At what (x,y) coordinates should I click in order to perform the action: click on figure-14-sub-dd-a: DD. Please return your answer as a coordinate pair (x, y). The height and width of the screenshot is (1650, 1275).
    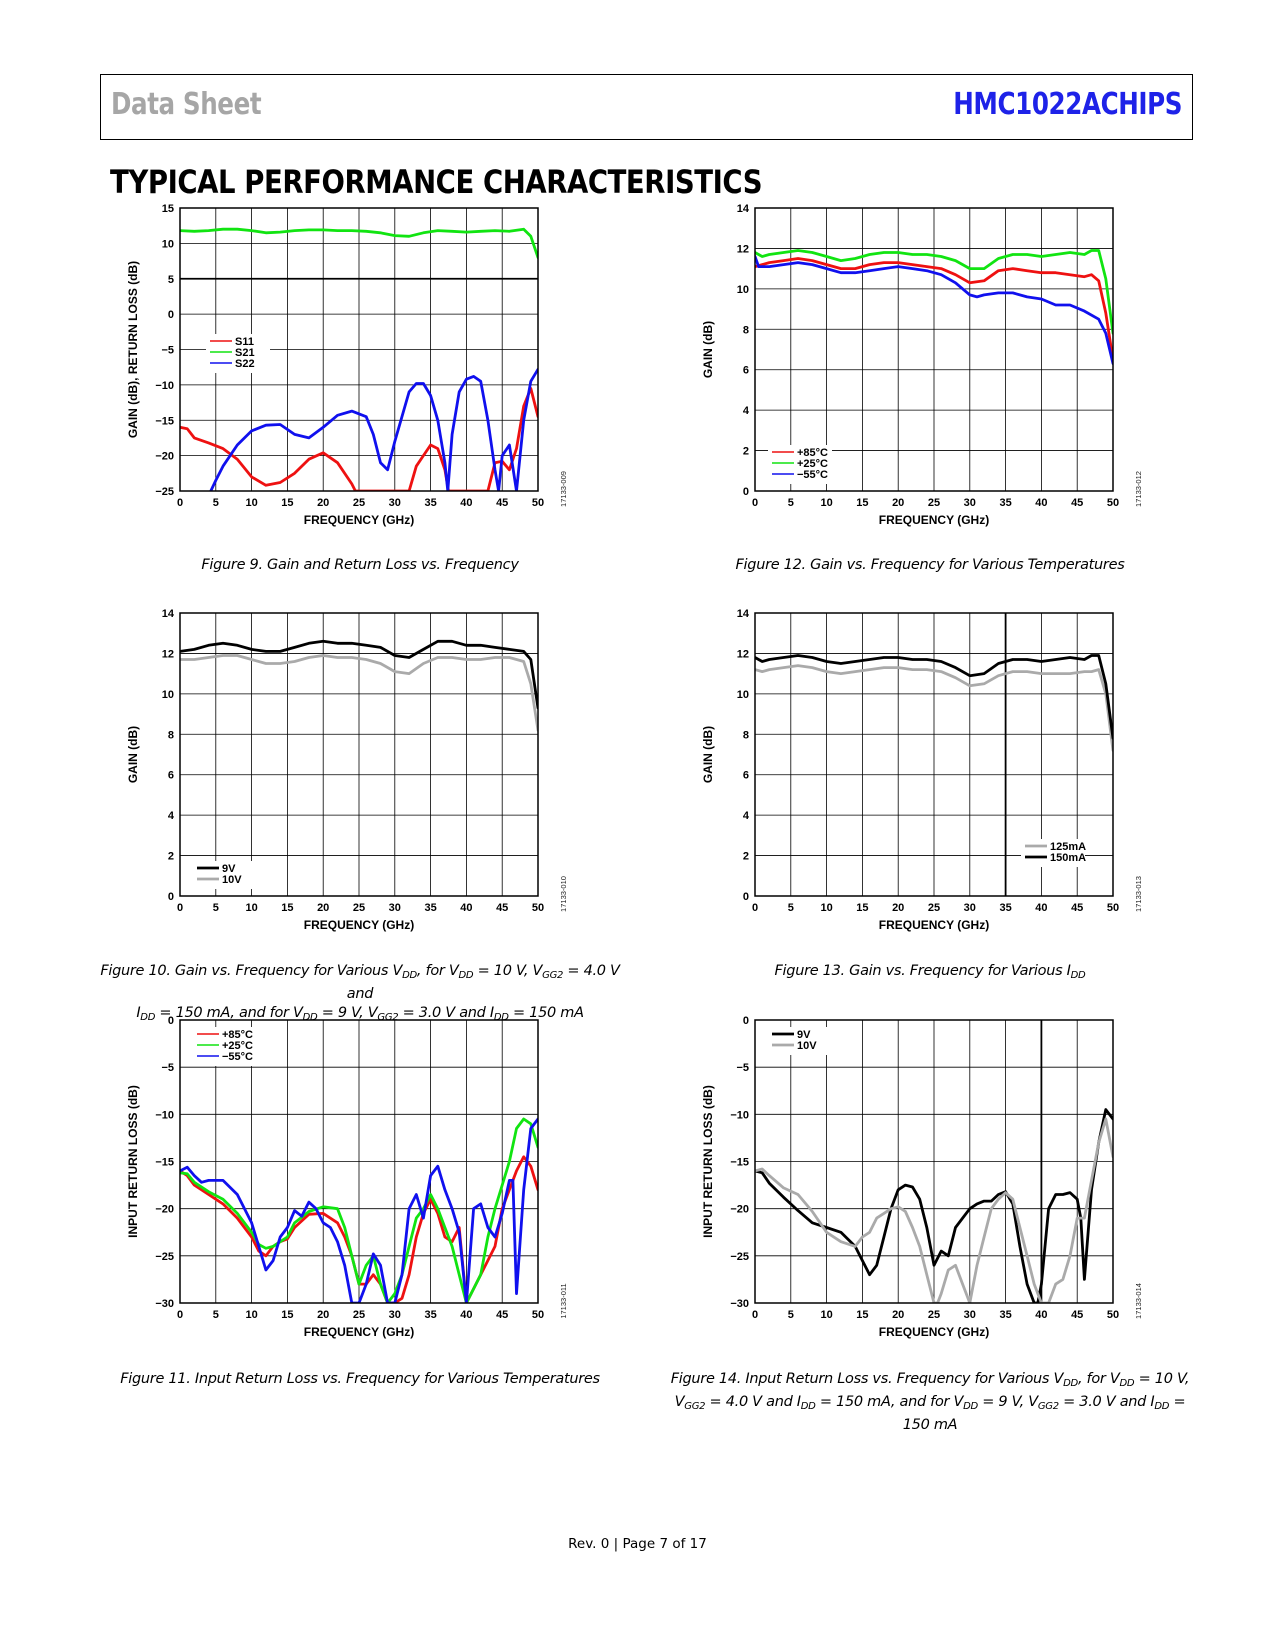
    Looking at the image, I should click on (1070, 1383).